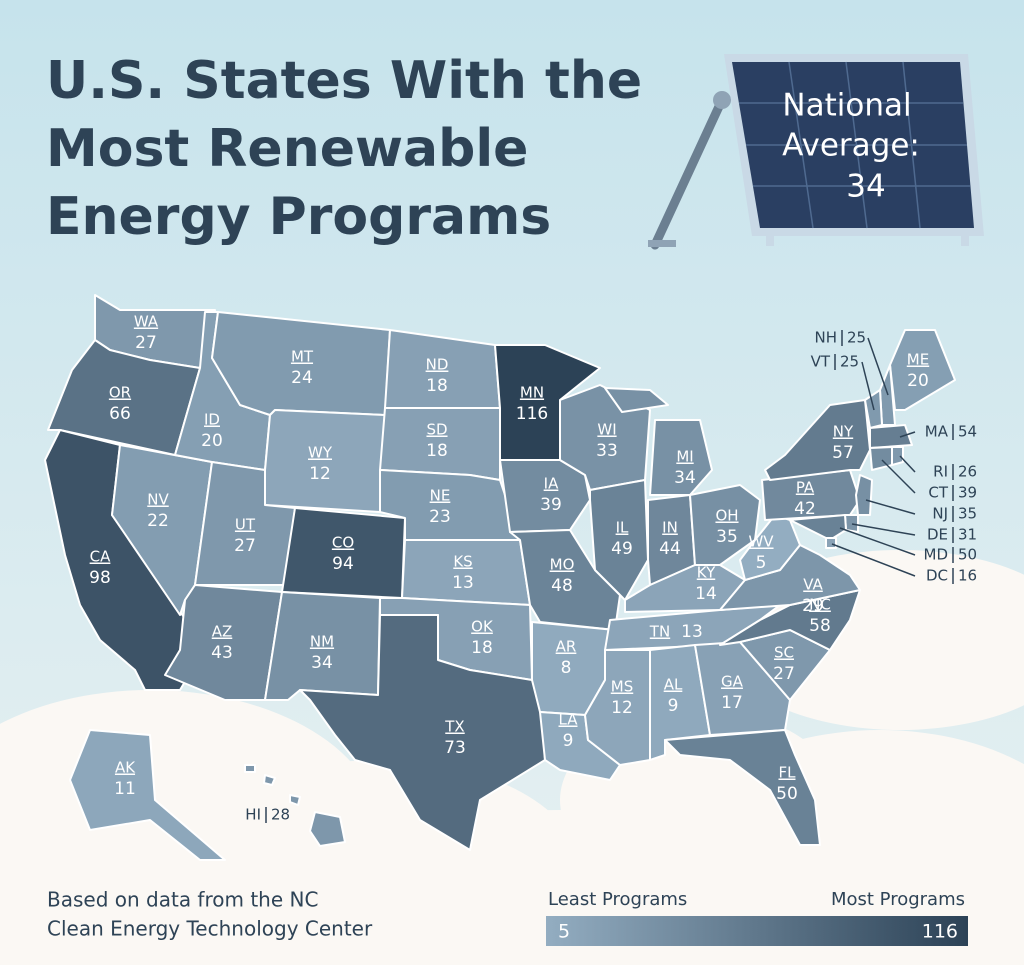 Image resolution: width=1024 pixels, height=965 pixels. What do you see at coordinates (787, 794) in the screenshot?
I see `state-value: 50` at bounding box center [787, 794].